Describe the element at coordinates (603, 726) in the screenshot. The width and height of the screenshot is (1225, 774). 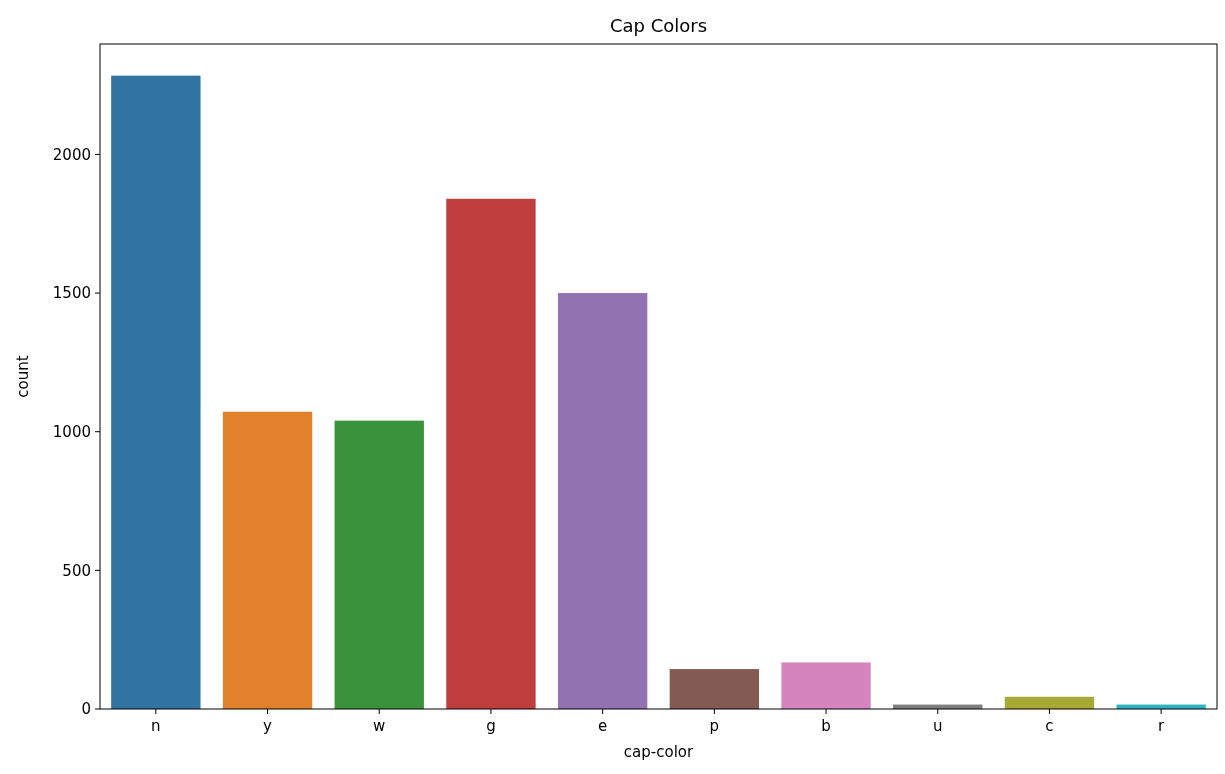
I see `x-tick-label: e` at that location.